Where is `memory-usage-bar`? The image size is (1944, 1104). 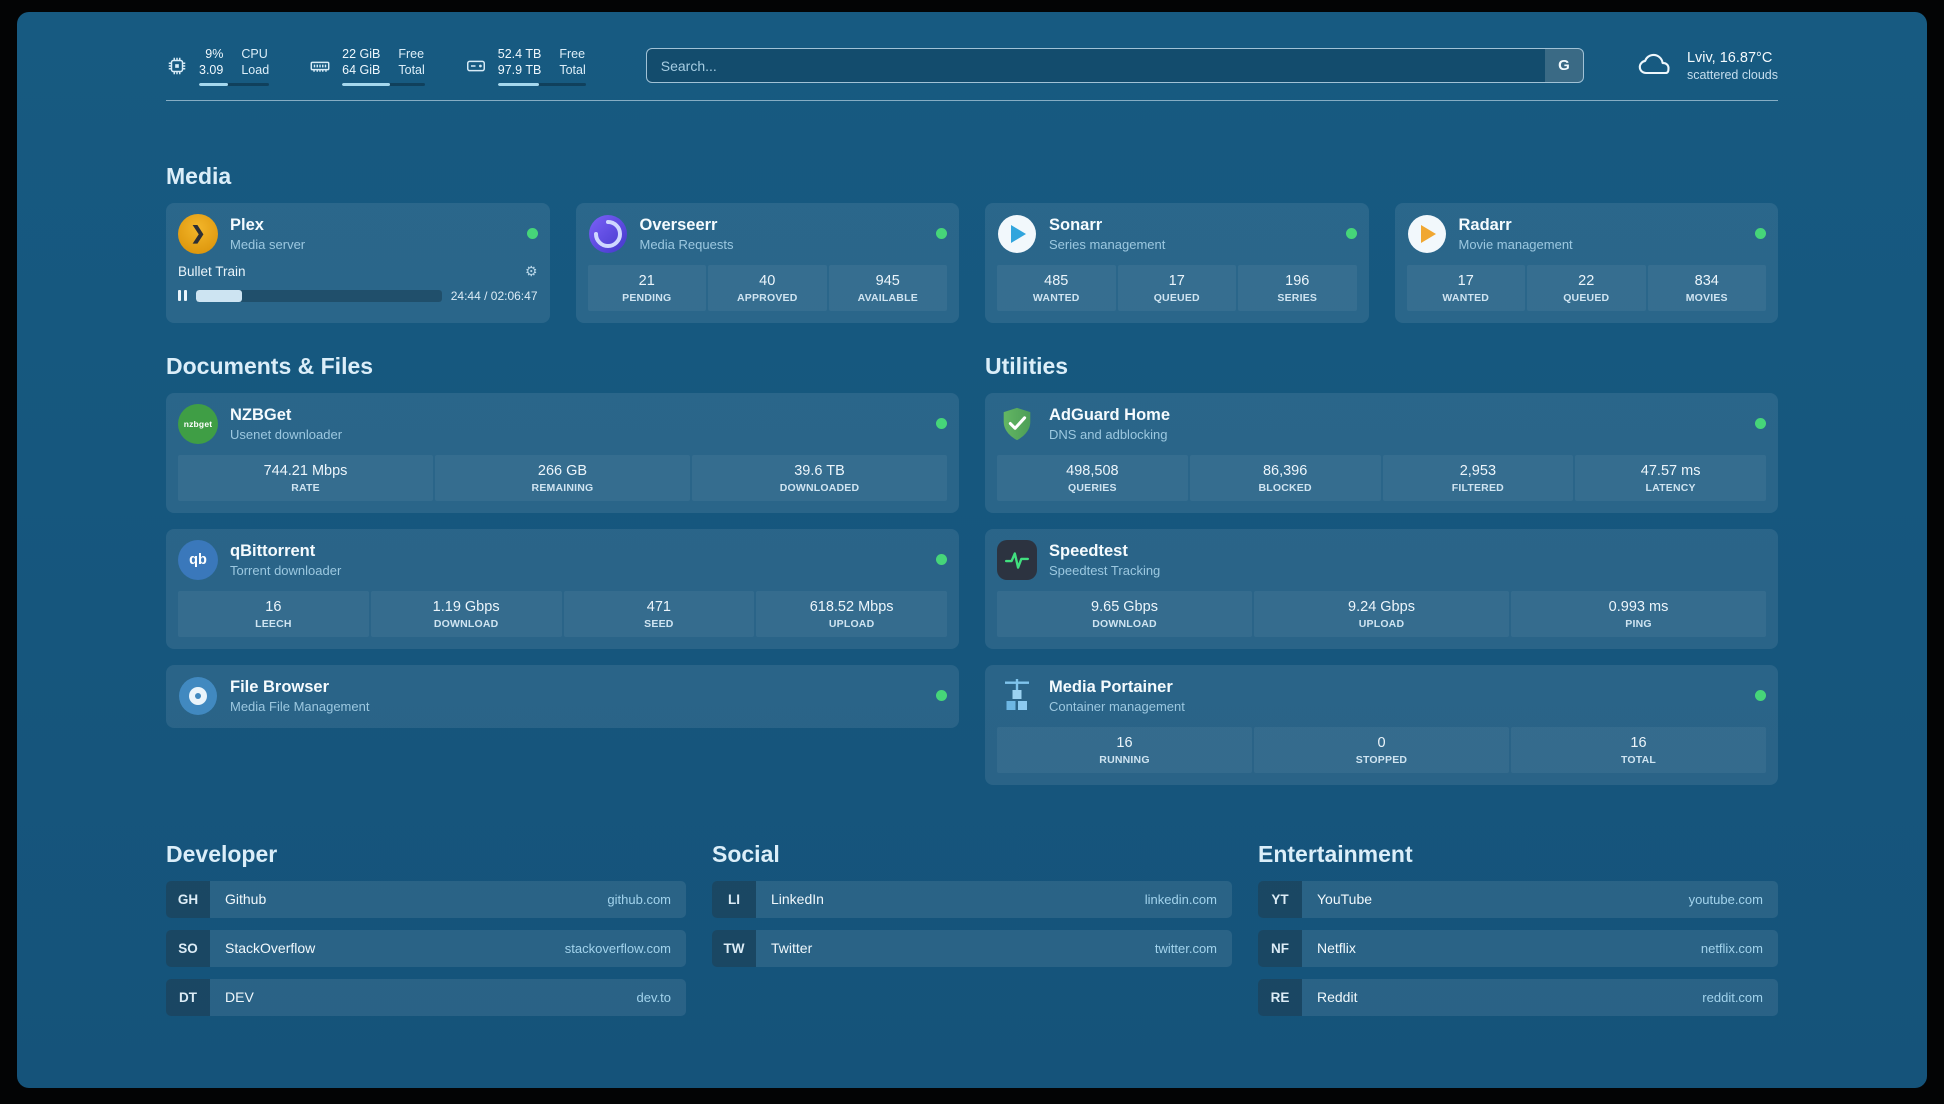
memory-usage-bar is located at coordinates (383, 84).